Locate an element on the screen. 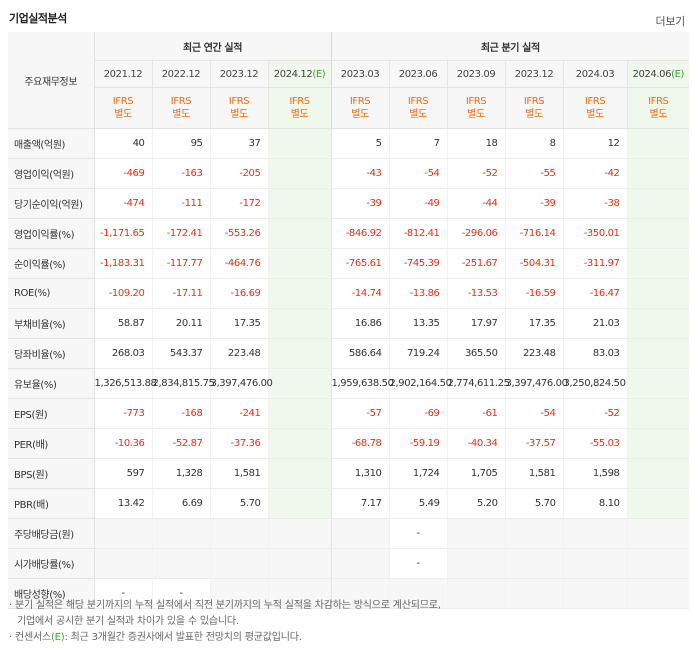 This screenshot has height=648, width=694. table-cell: 2,774,611.25 is located at coordinates (478, 383).